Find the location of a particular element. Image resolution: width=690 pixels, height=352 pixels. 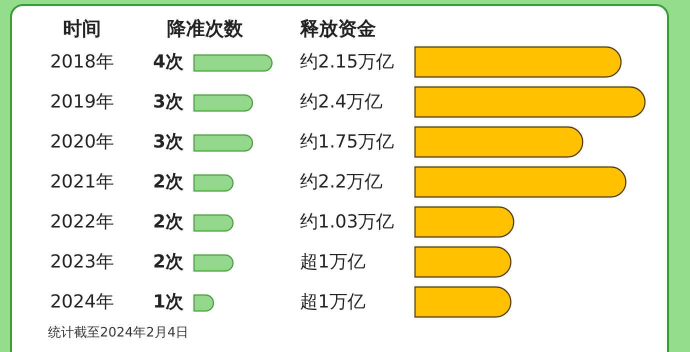

x-axis-title: 降准次数 is located at coordinates (205, 29).